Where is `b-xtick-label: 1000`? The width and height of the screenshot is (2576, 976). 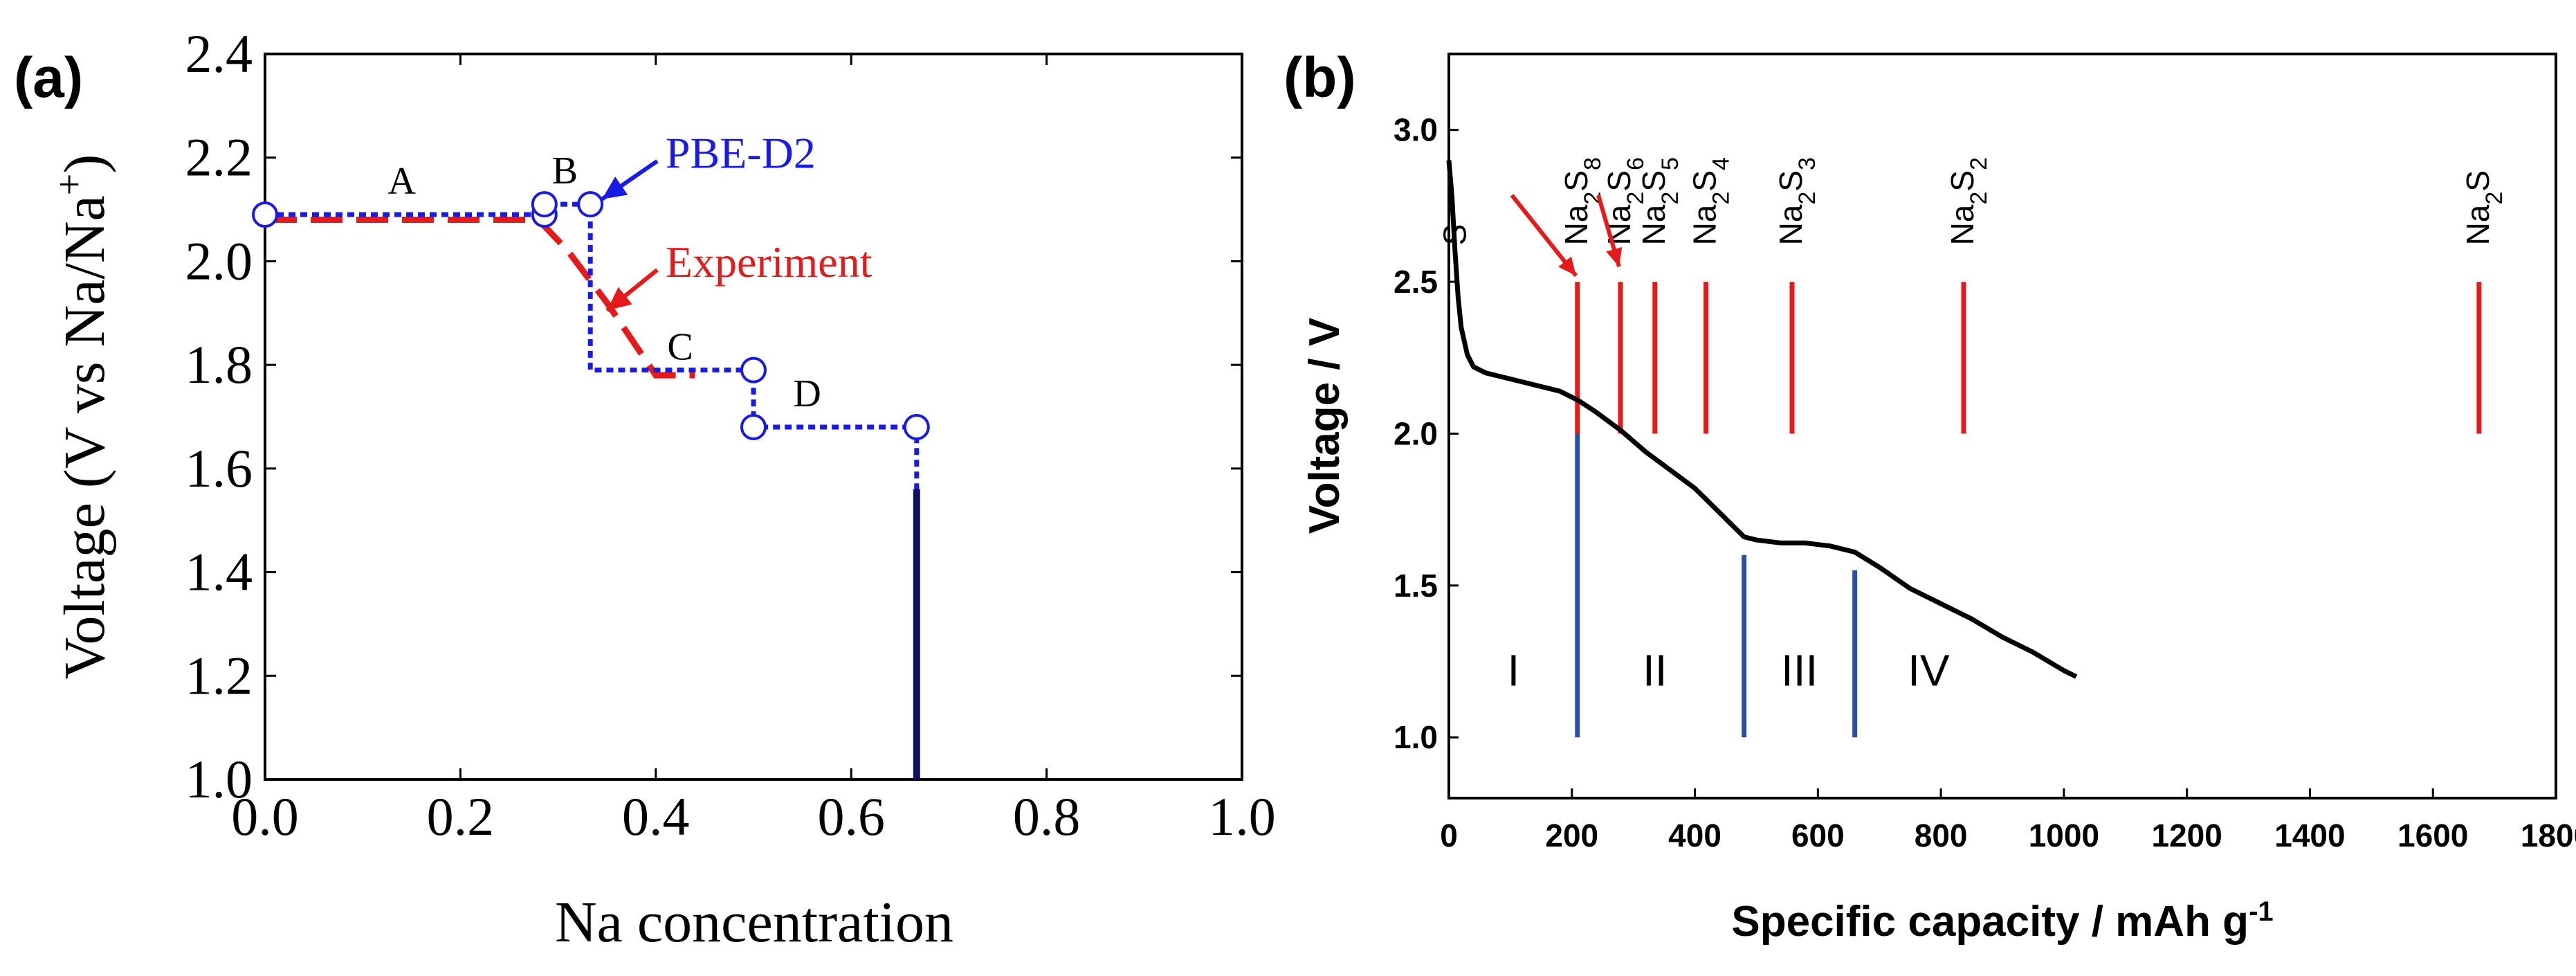
b-xtick-label: 1000 is located at coordinates (2064, 835).